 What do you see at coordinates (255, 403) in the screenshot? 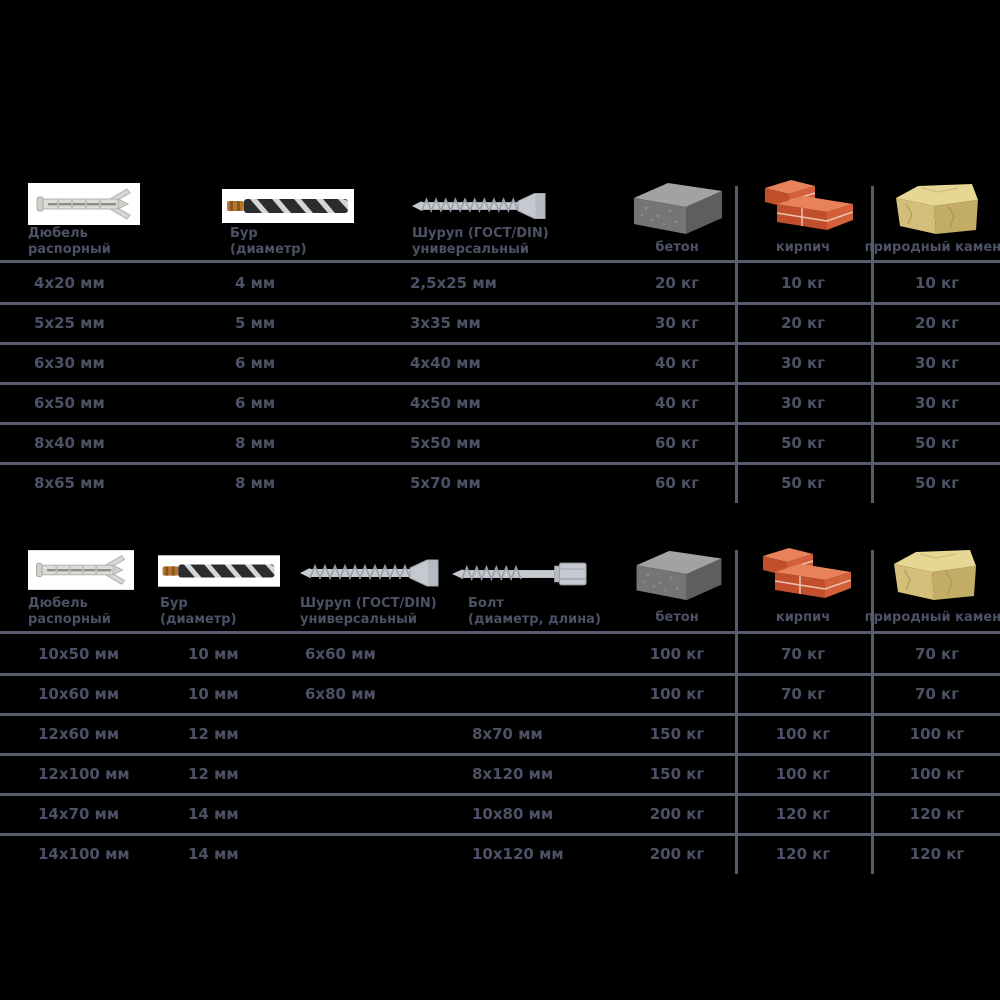
I see `drill-diameter-value: 6 мм` at bounding box center [255, 403].